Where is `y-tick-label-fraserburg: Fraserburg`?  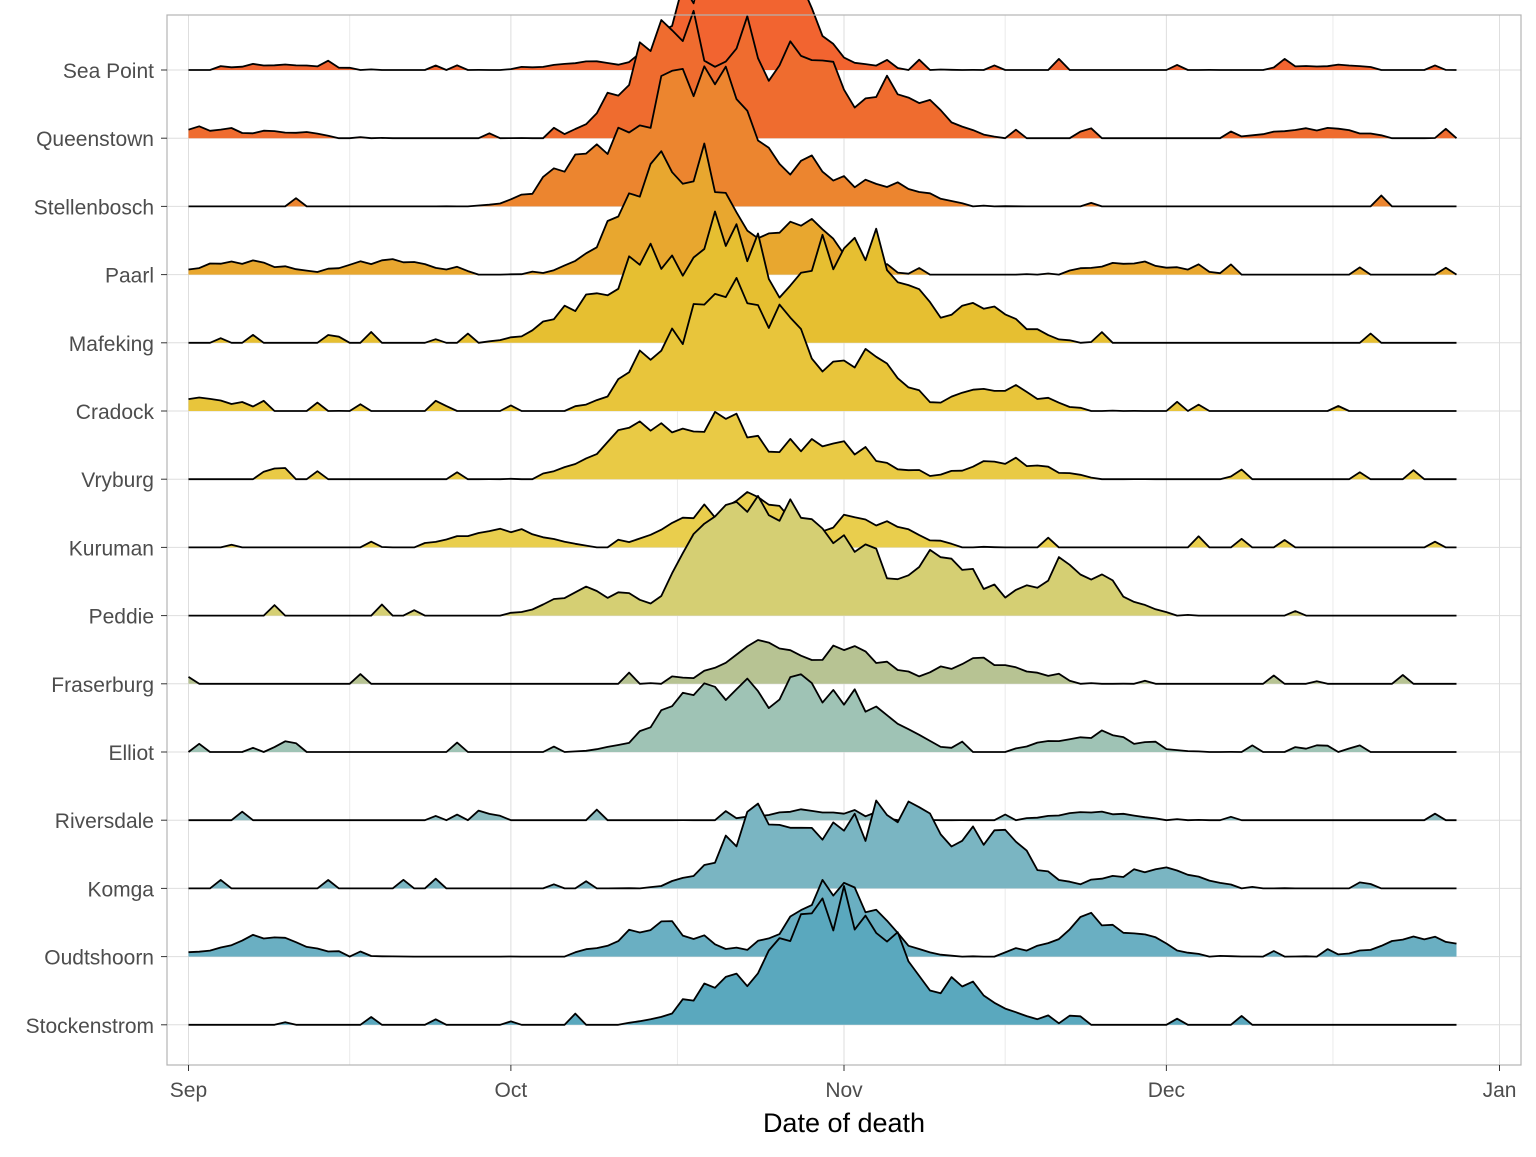 y-tick-label-fraserburg: Fraserburg is located at coordinates (102, 685).